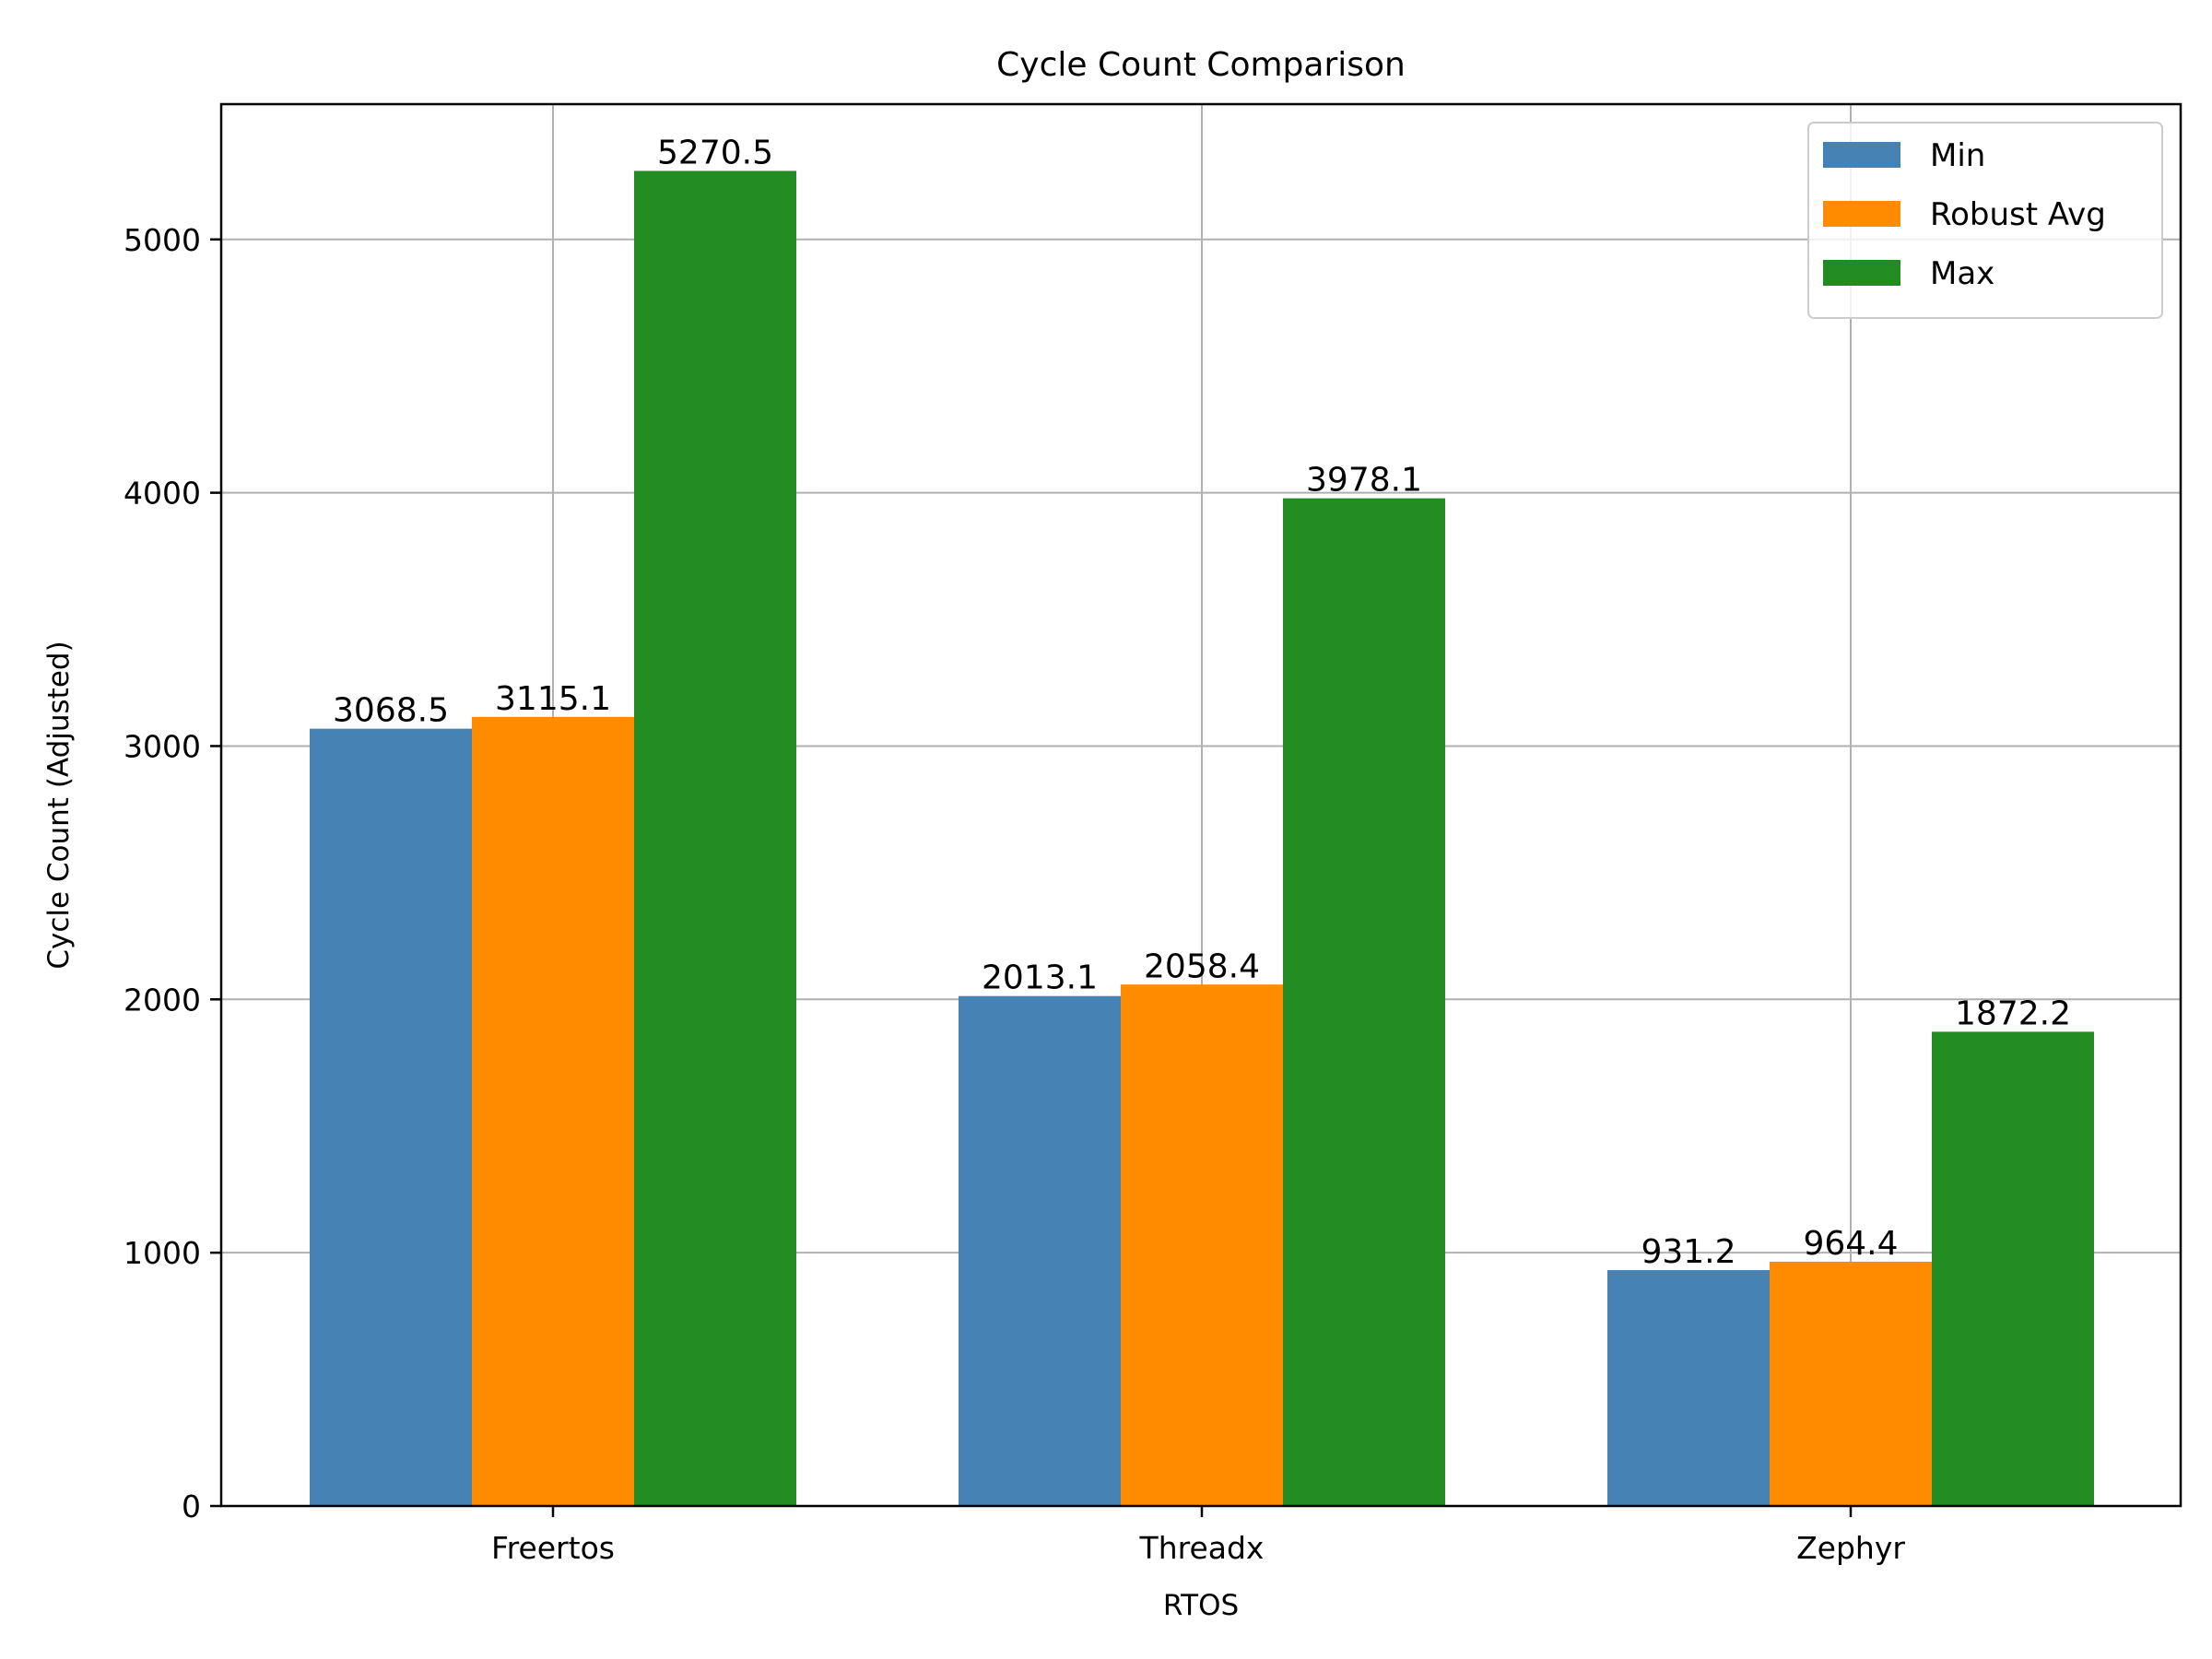 This screenshot has height=1659, width=2212. I want to click on x-axis-label: RTOS, so click(1201, 1605).